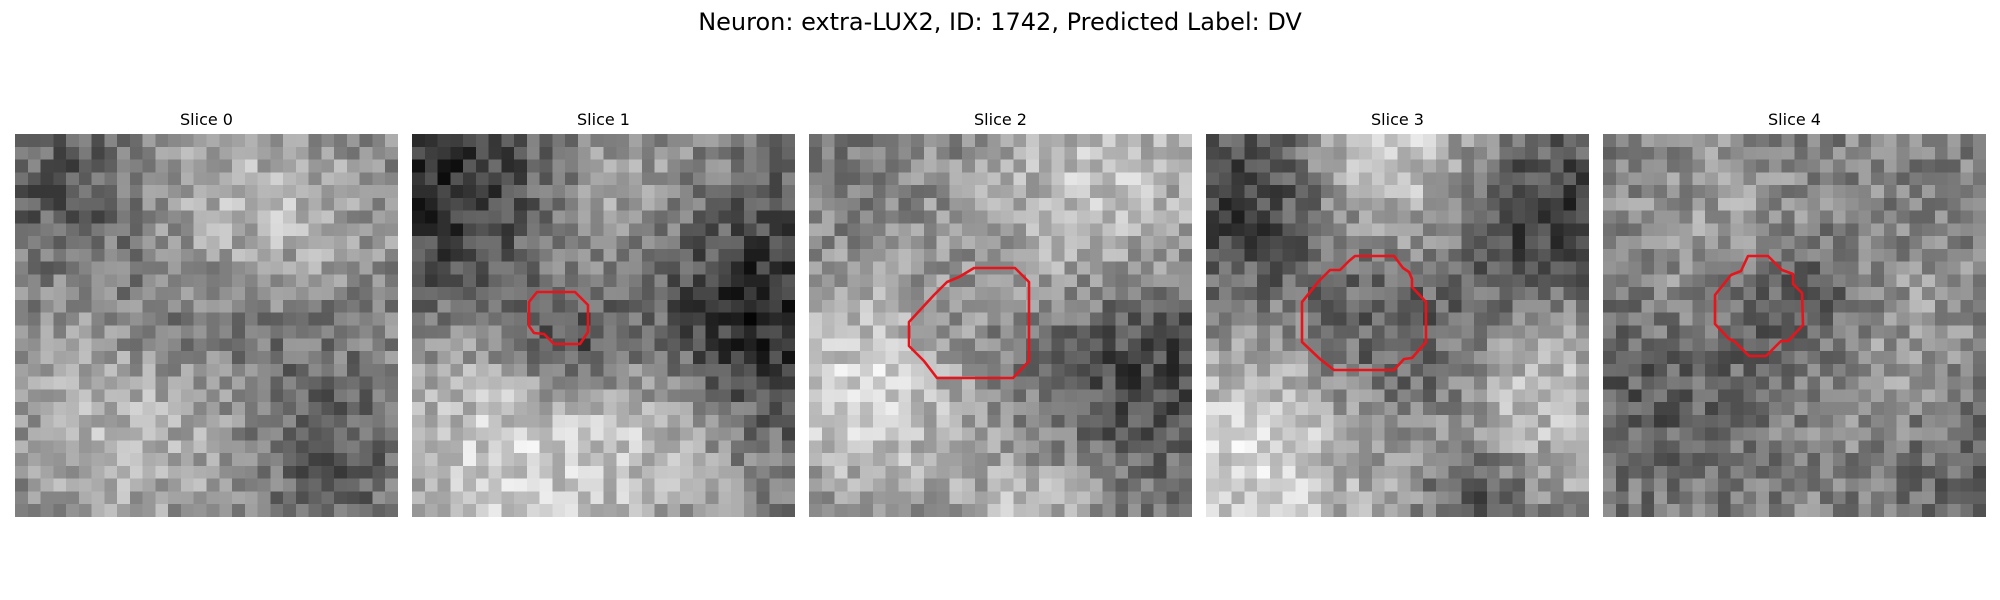  I want to click on slice-panel-4: Slice 4, so click(1794, 312).